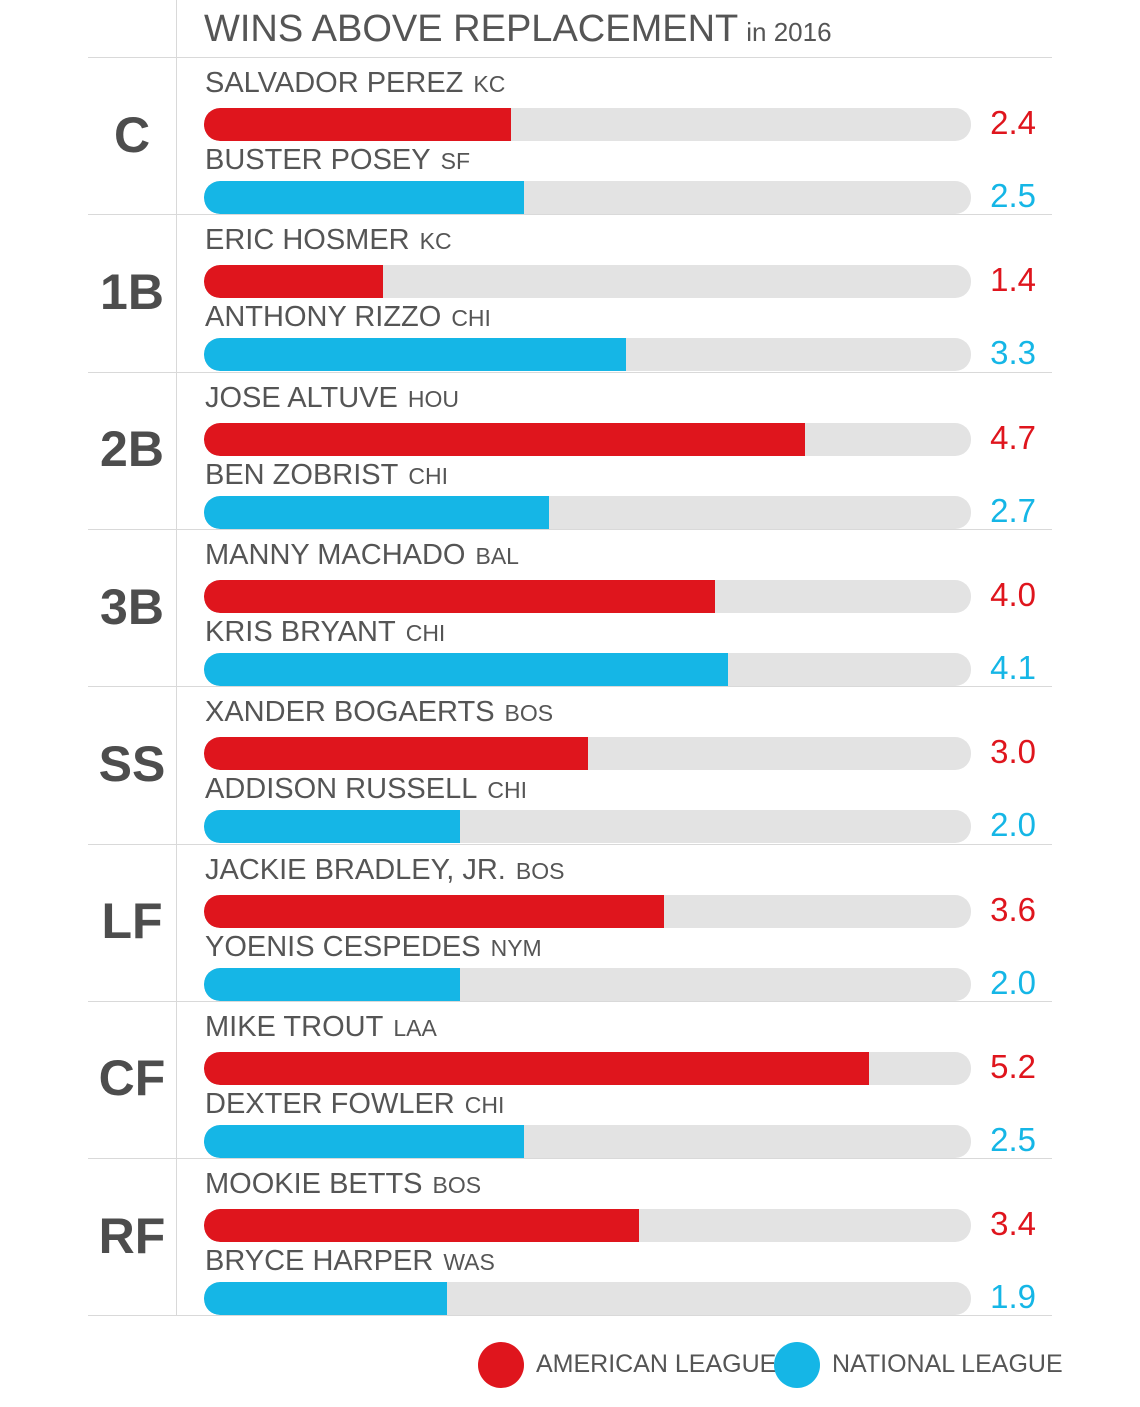  I want to click on position-label: SS, so click(132, 763).